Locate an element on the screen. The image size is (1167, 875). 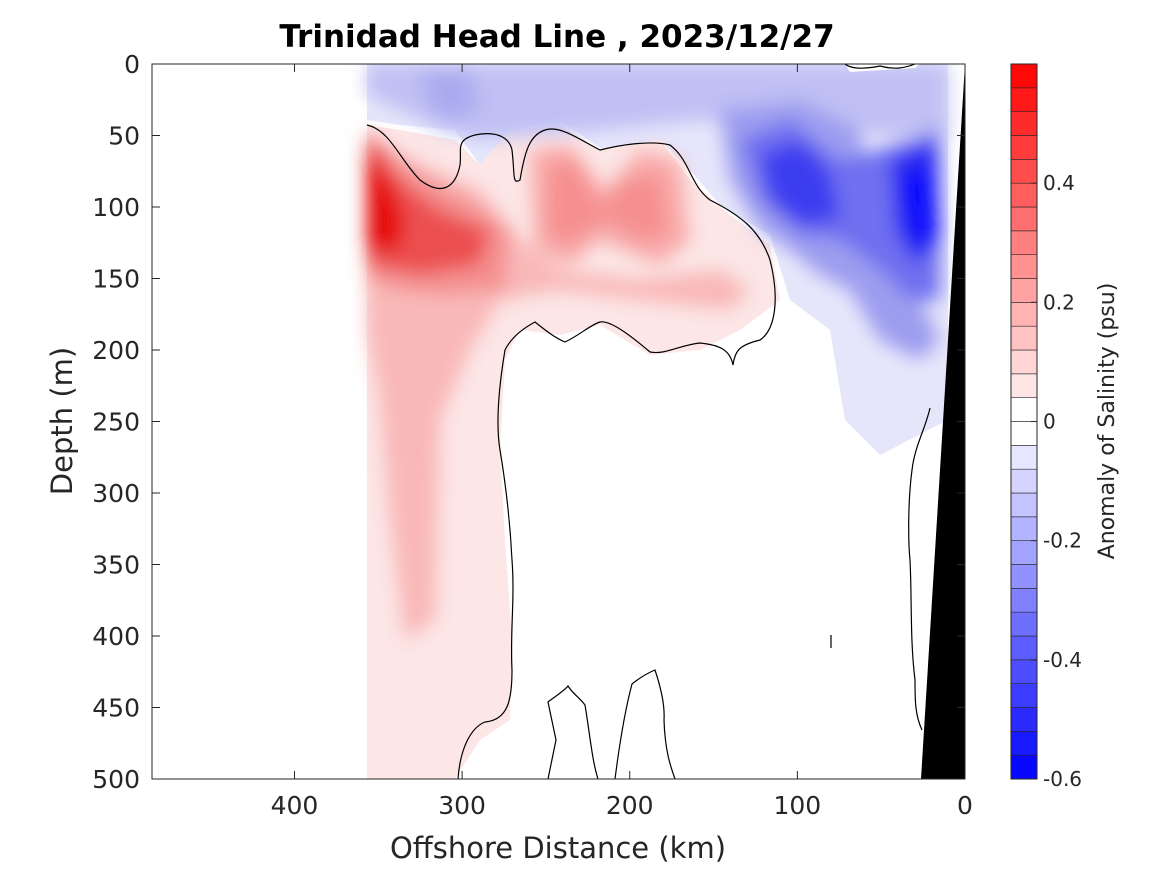
y-tick-label: 350 is located at coordinates (116, 565).